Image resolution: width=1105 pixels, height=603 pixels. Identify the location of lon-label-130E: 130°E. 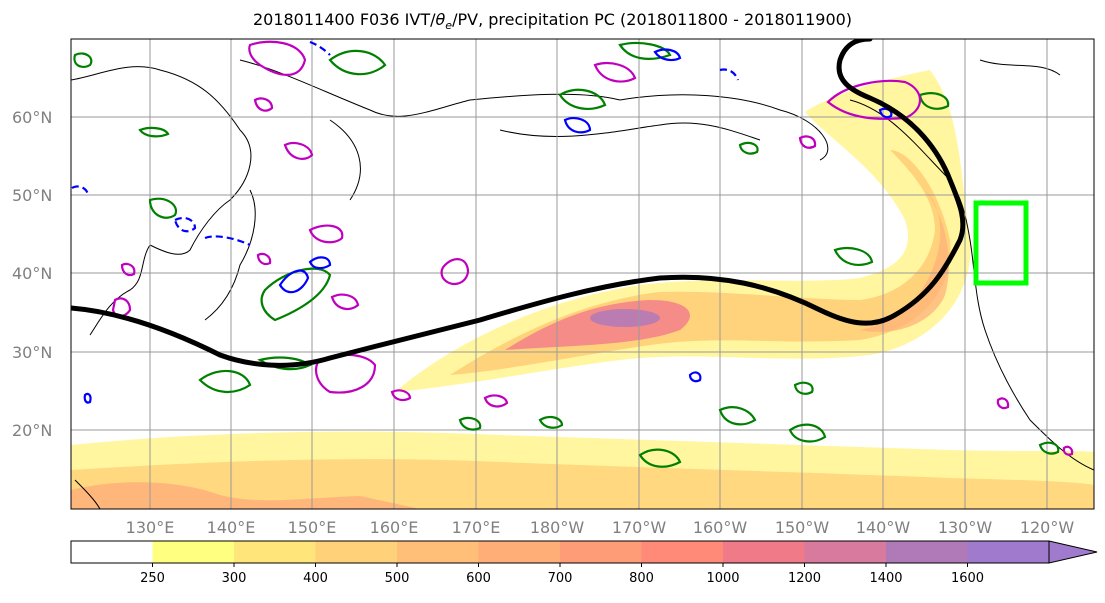
(150, 527).